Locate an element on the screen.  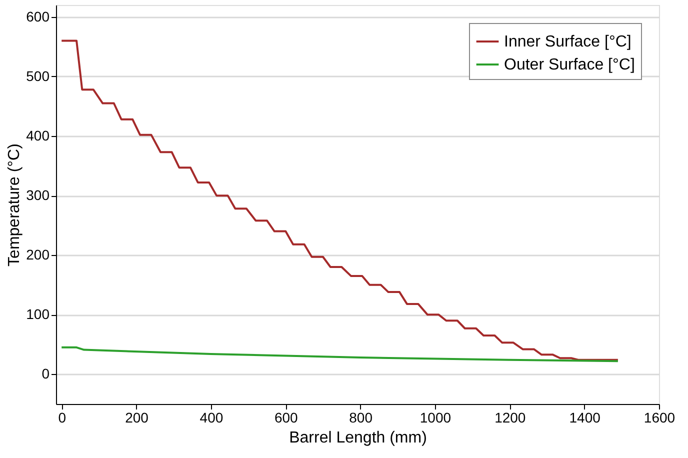
legend-label: Outer Surface [°C] is located at coordinates (569, 65).